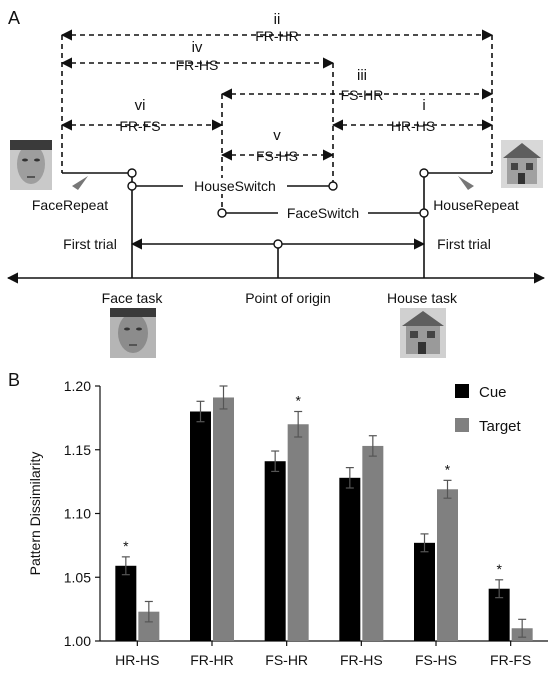  What do you see at coordinates (14, 380) in the screenshot?
I see `panel-b-letter: B` at bounding box center [14, 380].